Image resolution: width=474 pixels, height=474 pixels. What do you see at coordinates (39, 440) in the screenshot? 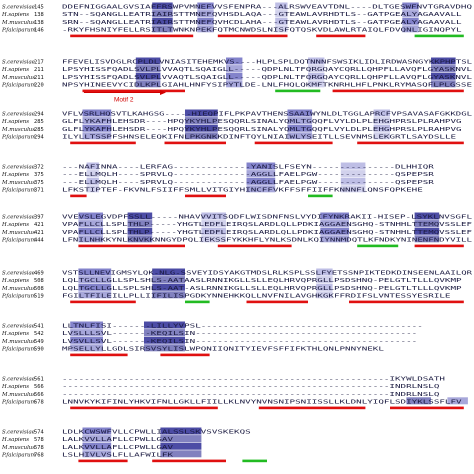
I see `residue-number: 578` at bounding box center [39, 440].